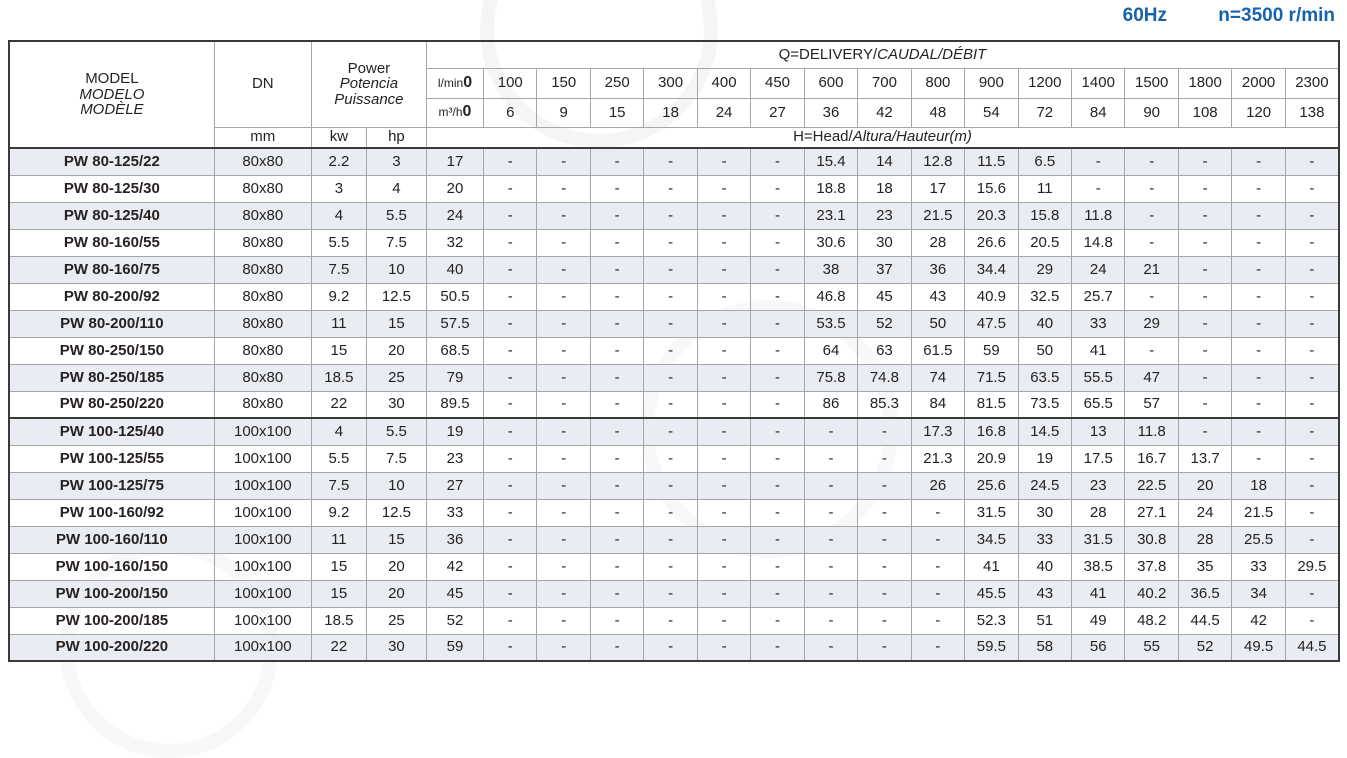 The image size is (1347, 758). What do you see at coordinates (111, 431) in the screenshot?
I see `model-name-cell: PW 100-125/40` at bounding box center [111, 431].